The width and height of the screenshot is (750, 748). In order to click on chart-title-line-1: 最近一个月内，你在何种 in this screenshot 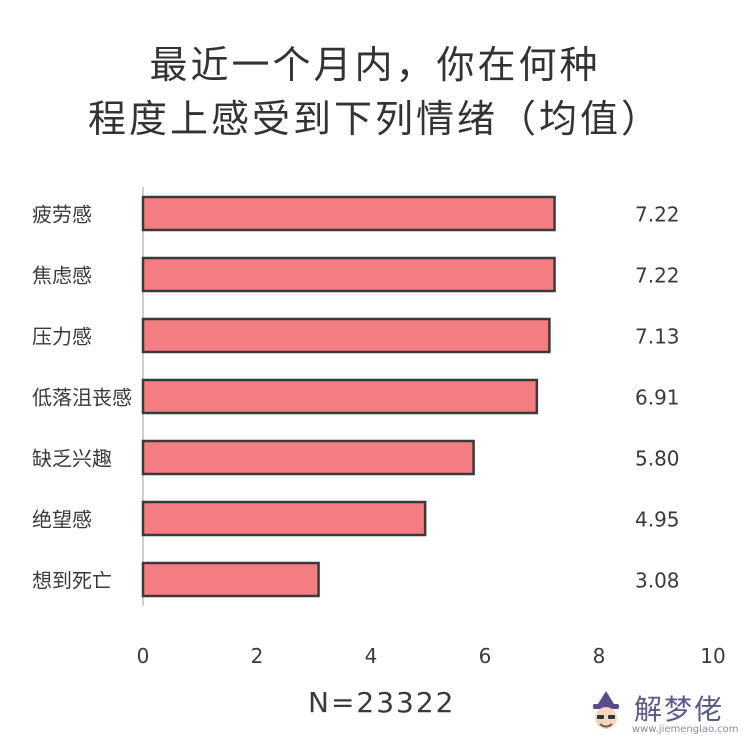, I will do `click(375, 65)`.